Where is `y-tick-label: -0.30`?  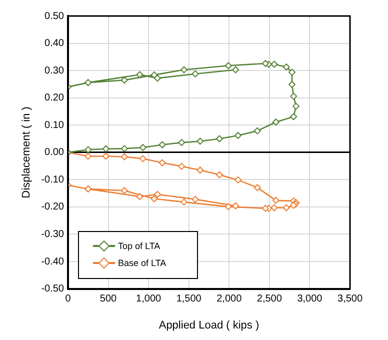
y-tick-label: -0.30 is located at coordinates (52, 234).